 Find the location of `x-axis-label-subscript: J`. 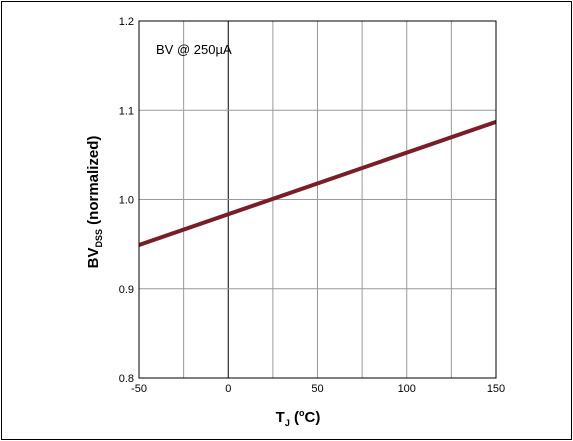

x-axis-label-subscript: J is located at coordinates (287, 423).